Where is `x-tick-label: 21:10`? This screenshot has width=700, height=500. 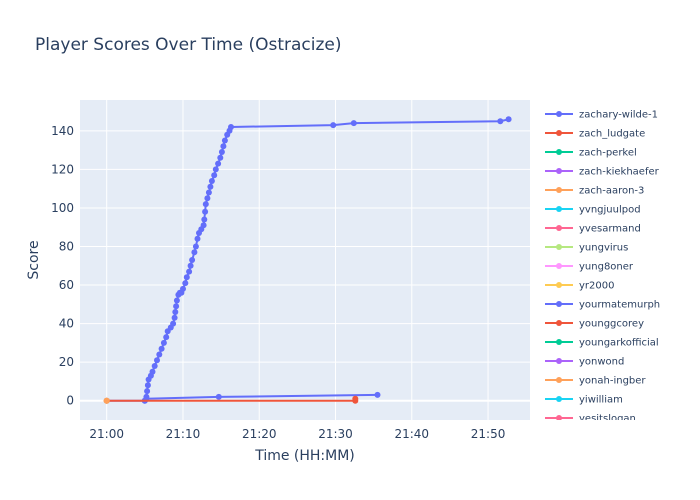
x-tick-label: 21:10 is located at coordinates (183, 434).